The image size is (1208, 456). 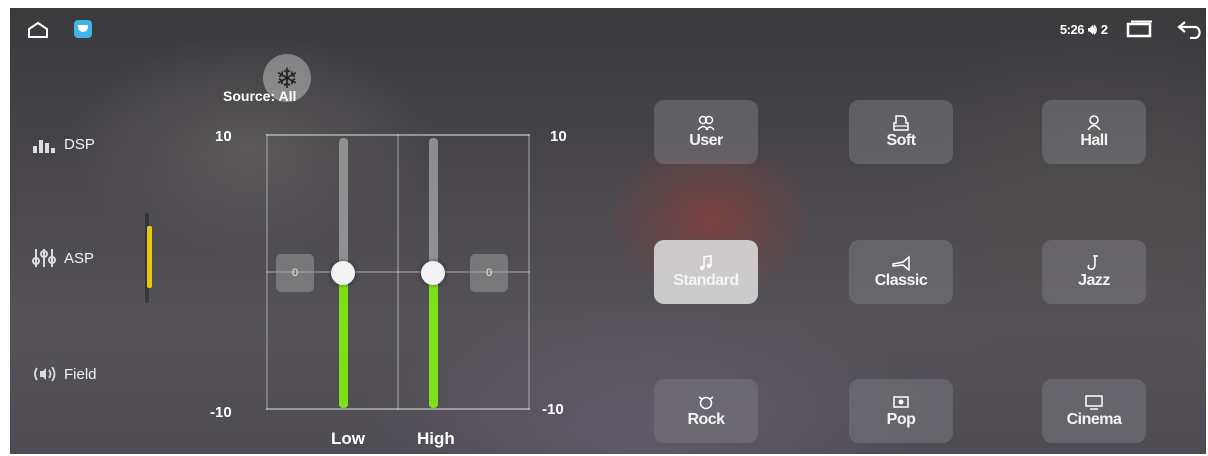 What do you see at coordinates (1072, 29) in the screenshot?
I see `clock: 5:26` at bounding box center [1072, 29].